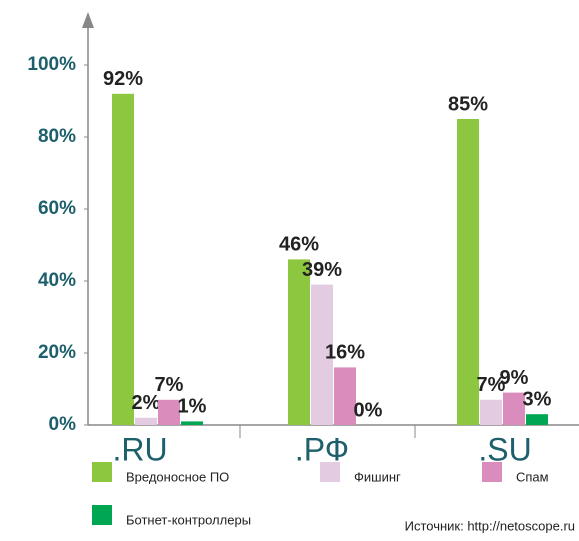 This screenshot has height=541, width=579. Describe the element at coordinates (468, 104) in the screenshot. I see `value-label: 85%` at that location.